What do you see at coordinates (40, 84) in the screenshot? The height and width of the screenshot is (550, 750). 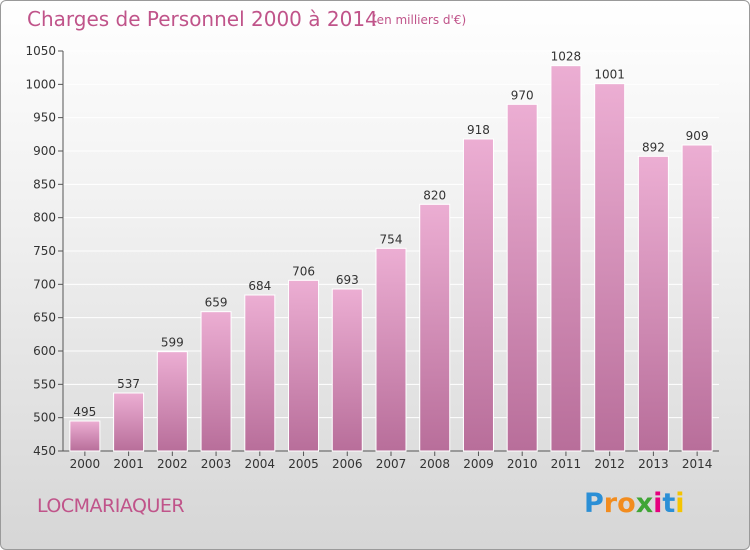 I see `y-tick-label: 1000` at bounding box center [40, 84].